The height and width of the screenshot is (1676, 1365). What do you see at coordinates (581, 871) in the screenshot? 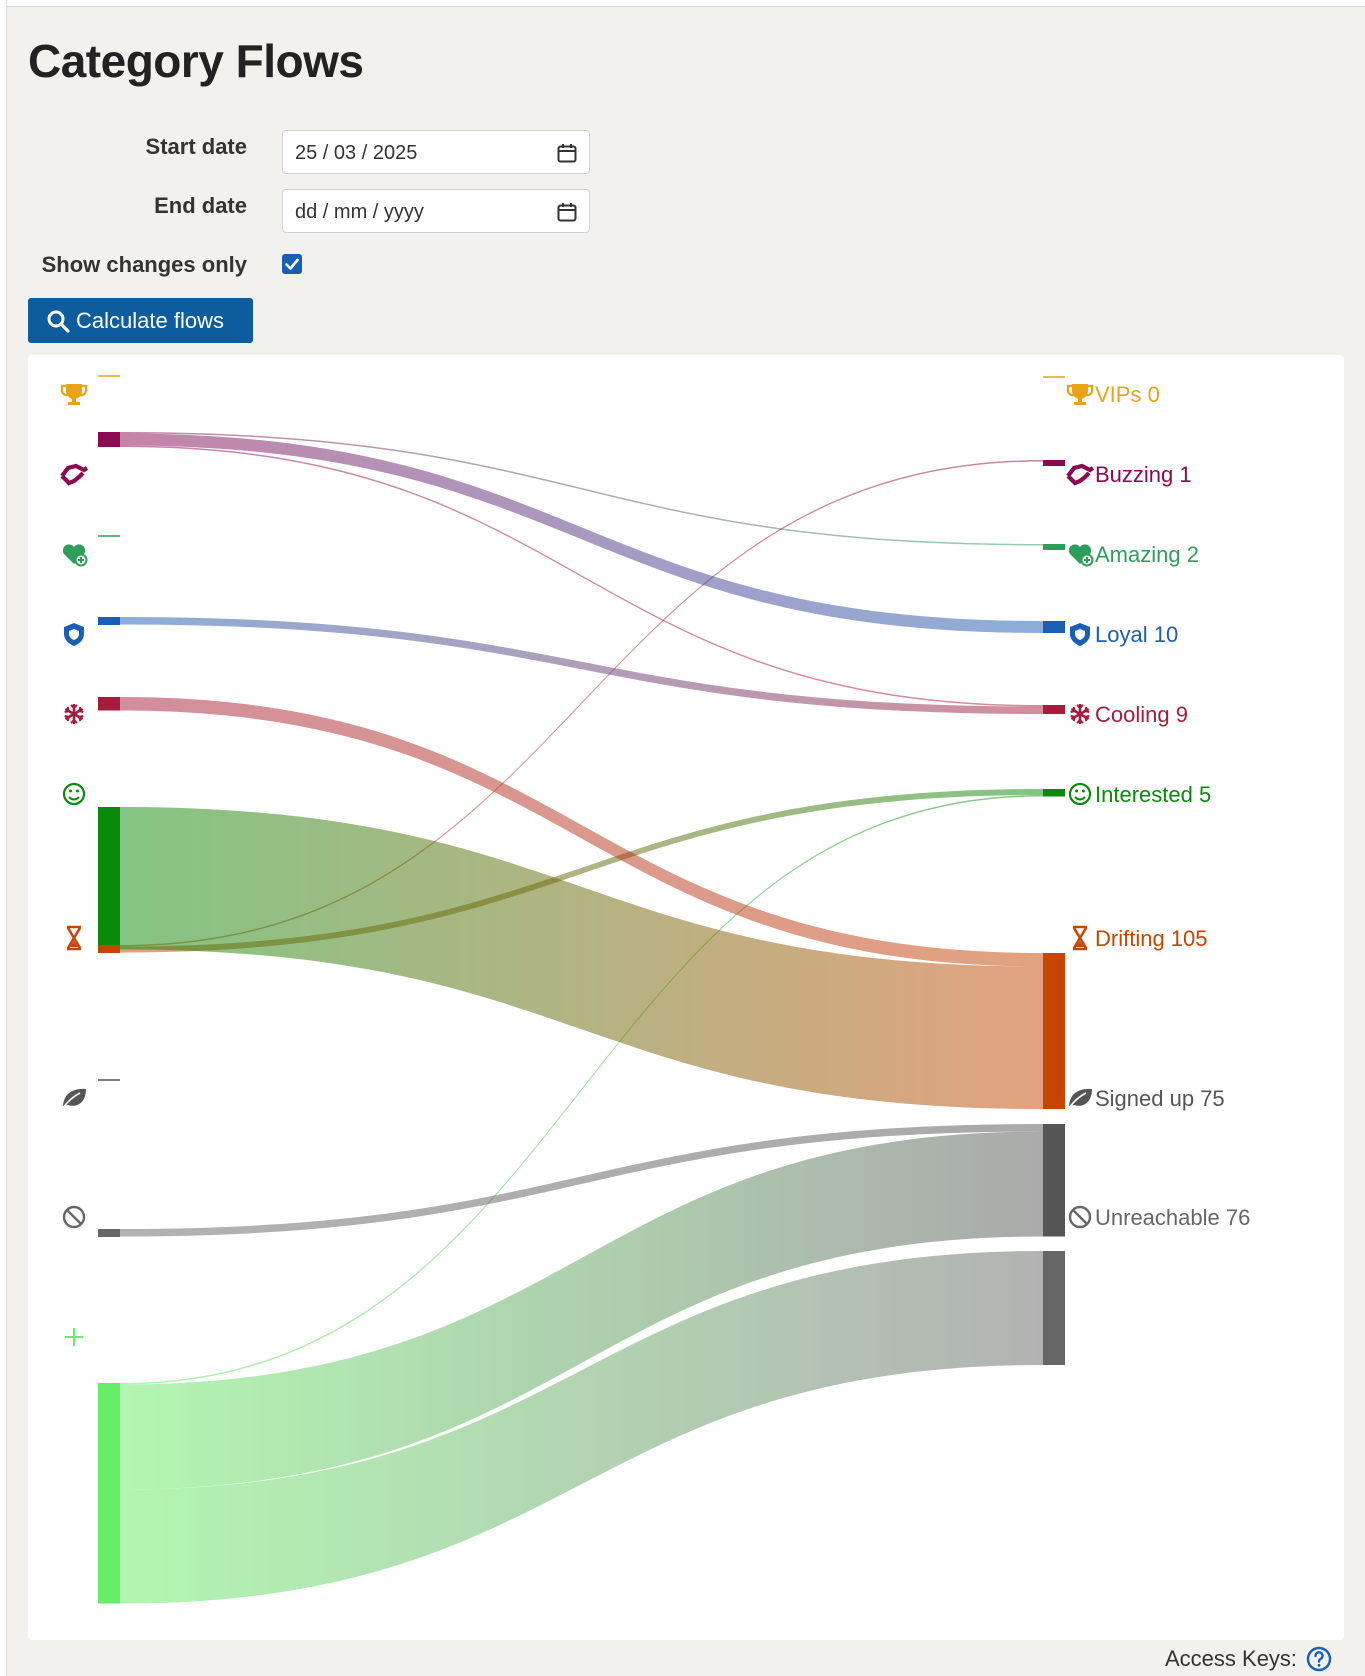
I see `flow-link-drifting-to-interested` at bounding box center [581, 871].